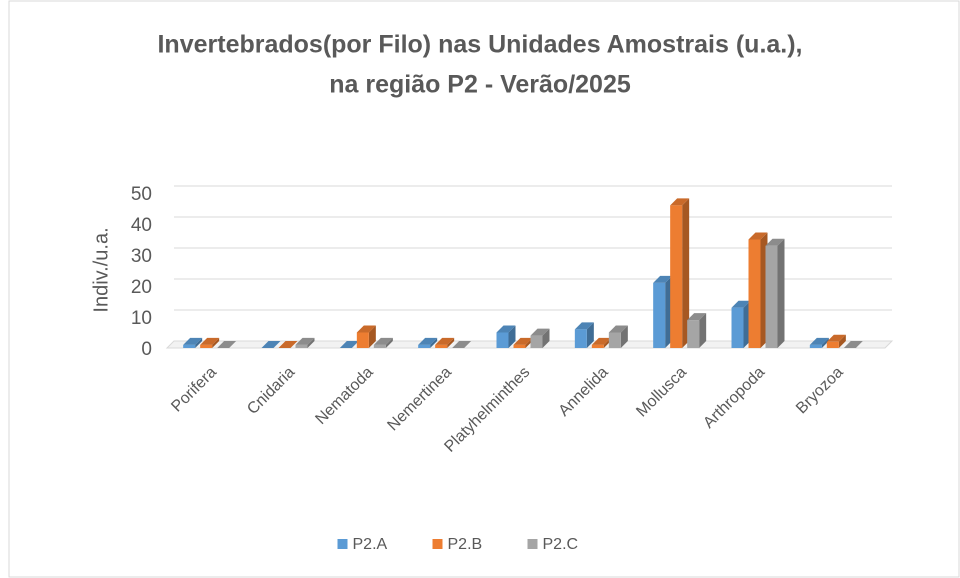 This screenshot has height=578, width=960. What do you see at coordinates (101, 269) in the screenshot?
I see `y-axis-label: Indiv./u.a.` at bounding box center [101, 269].